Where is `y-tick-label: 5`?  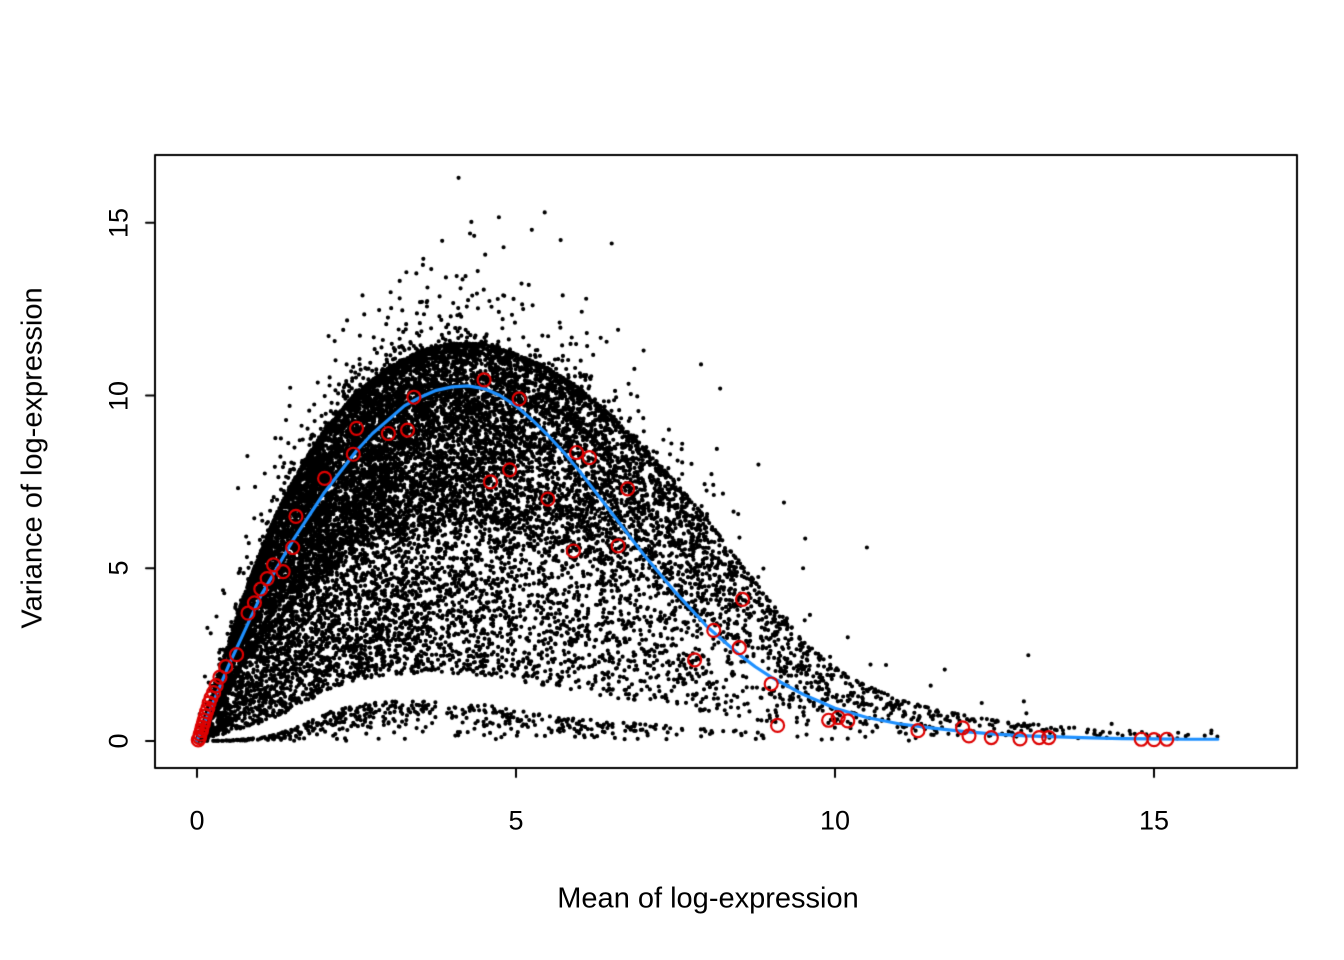
y-tick-label: 5 is located at coordinates (118, 568).